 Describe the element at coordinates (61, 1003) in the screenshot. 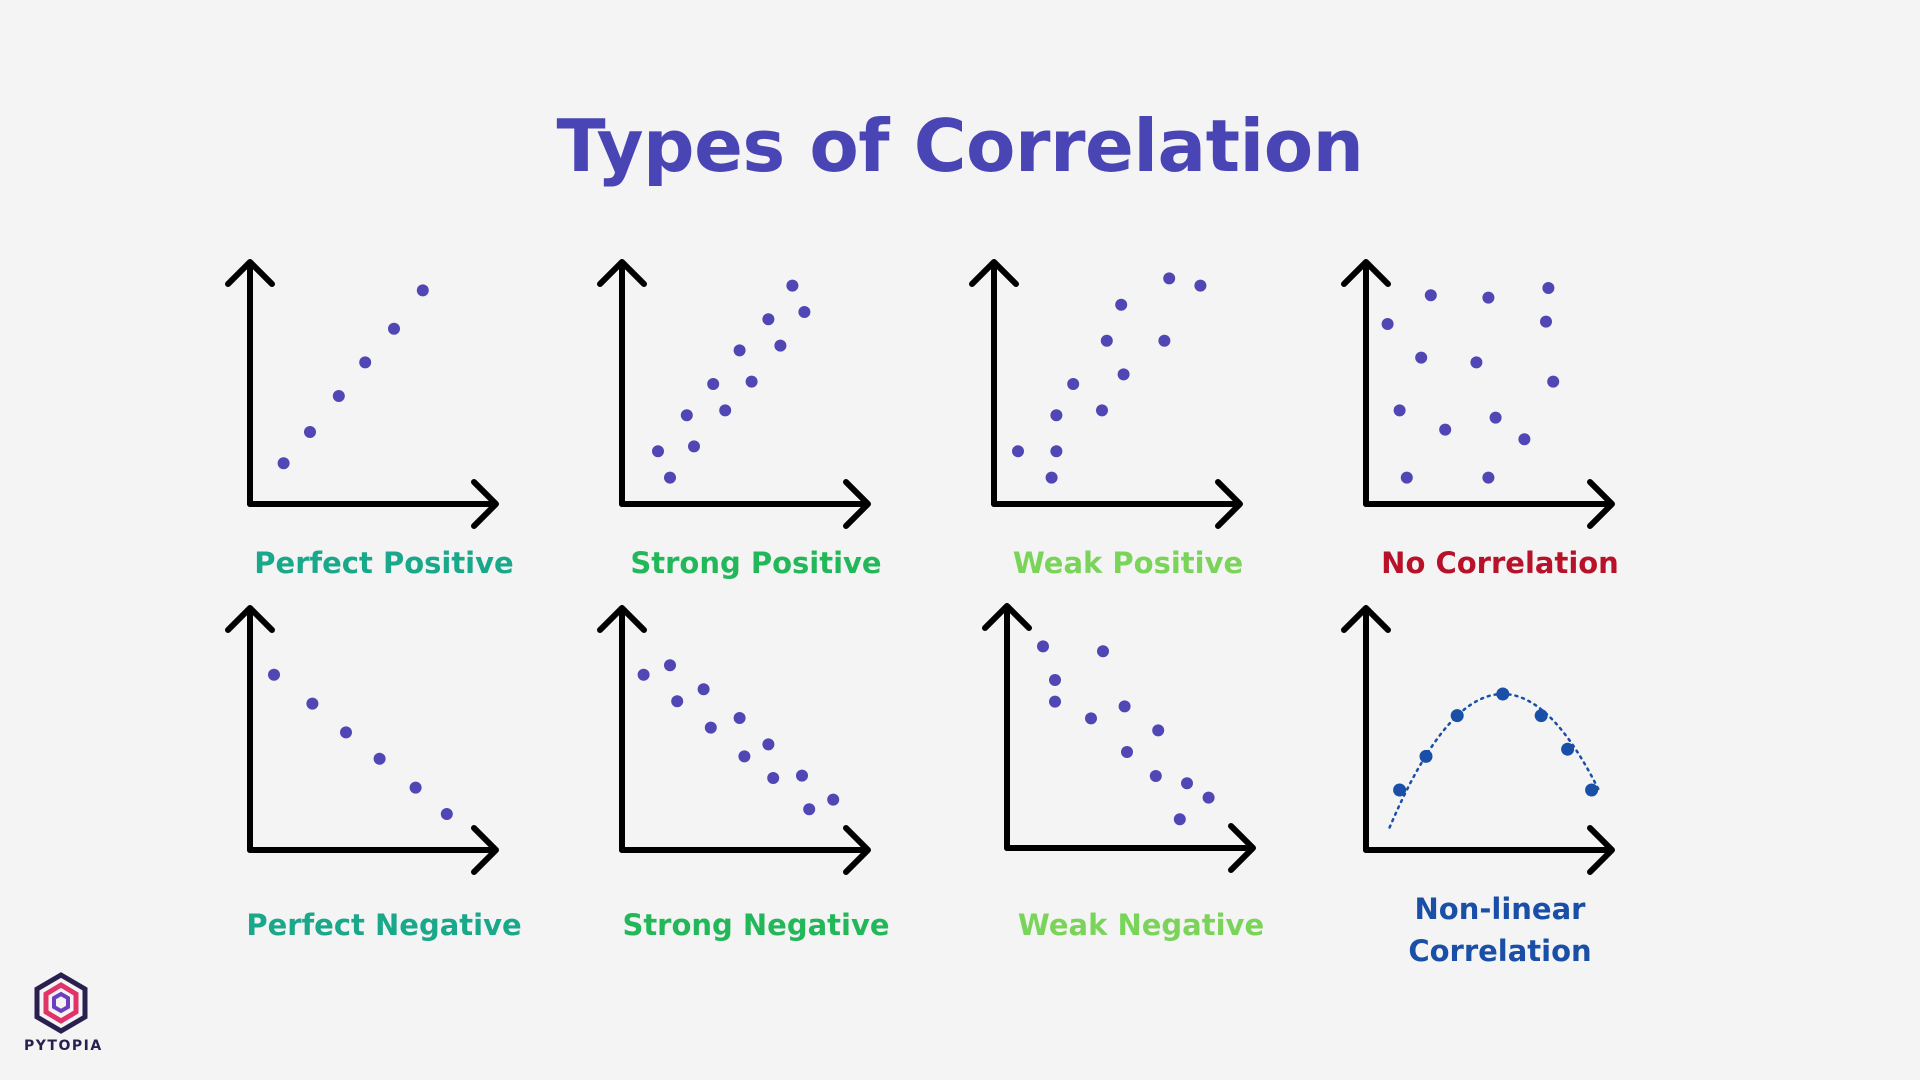

I see `pytopia-hexagon-logo` at that location.